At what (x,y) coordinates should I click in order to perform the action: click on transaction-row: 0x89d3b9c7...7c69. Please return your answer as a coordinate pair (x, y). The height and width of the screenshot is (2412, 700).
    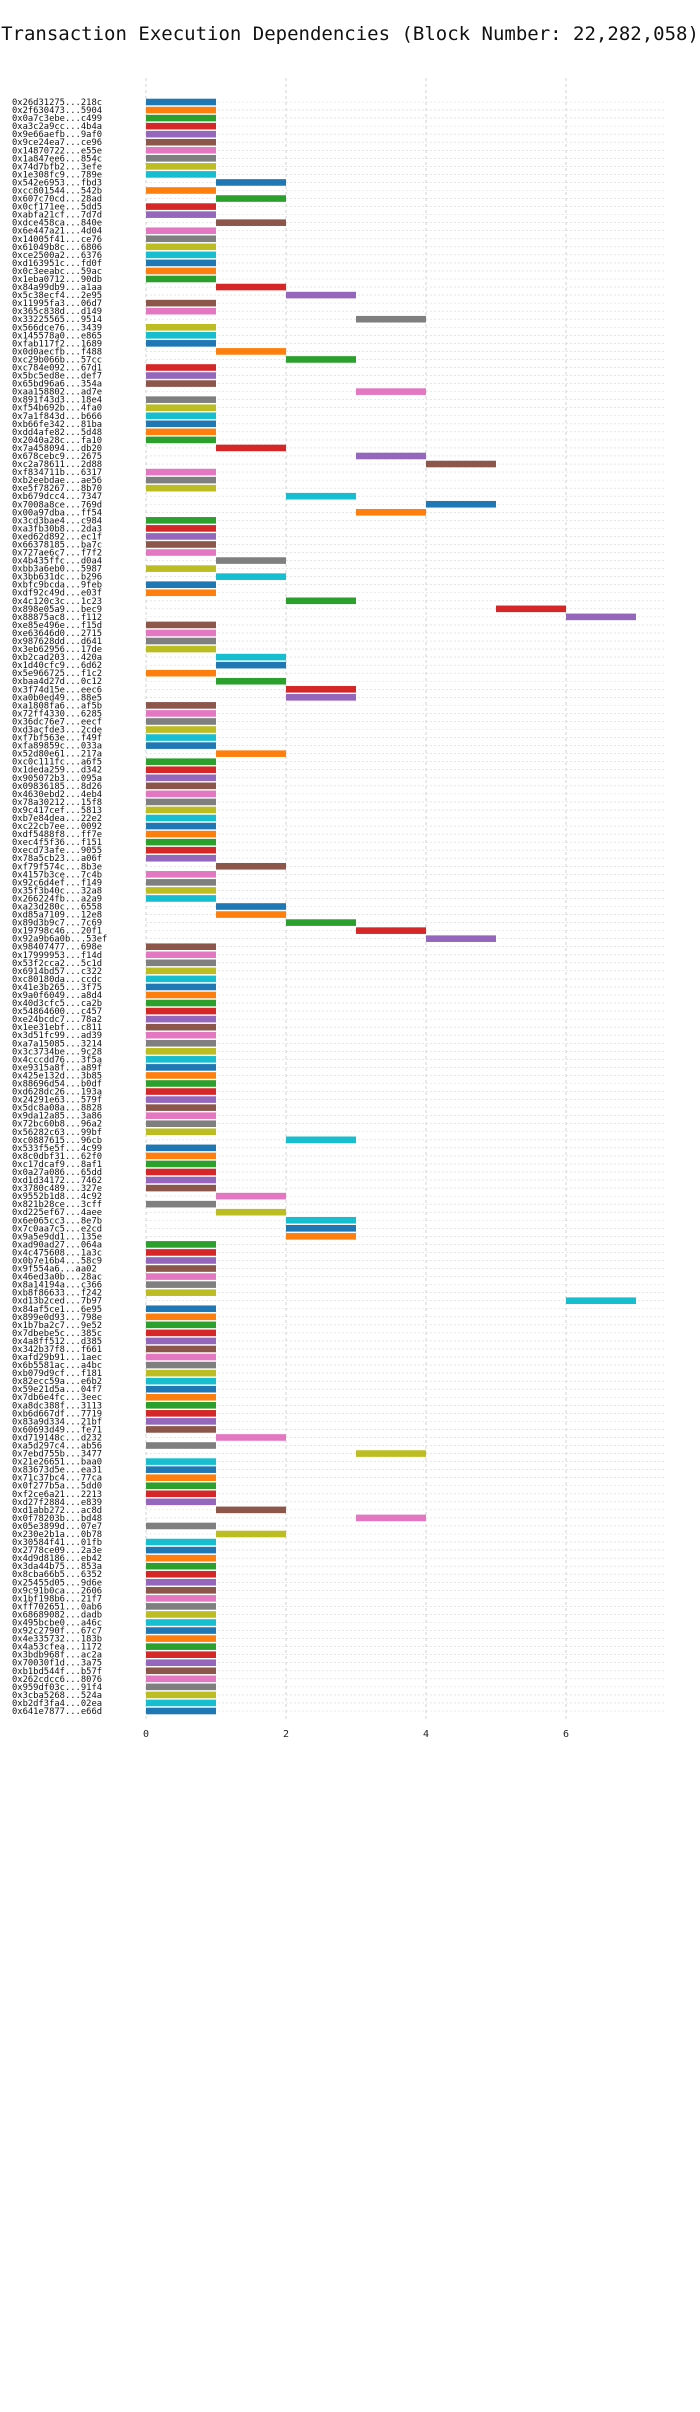
    Looking at the image, I should click on (338, 924).